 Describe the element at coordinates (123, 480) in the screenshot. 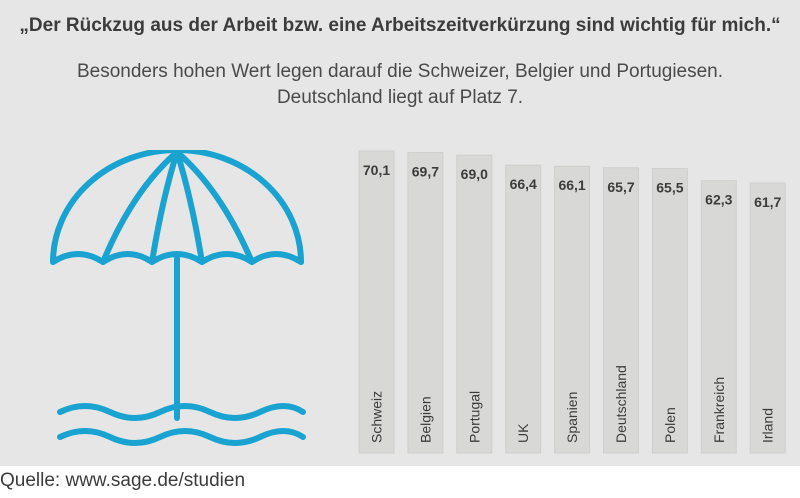

I see `source-note: Quelle: www.sage.de/studien` at that location.